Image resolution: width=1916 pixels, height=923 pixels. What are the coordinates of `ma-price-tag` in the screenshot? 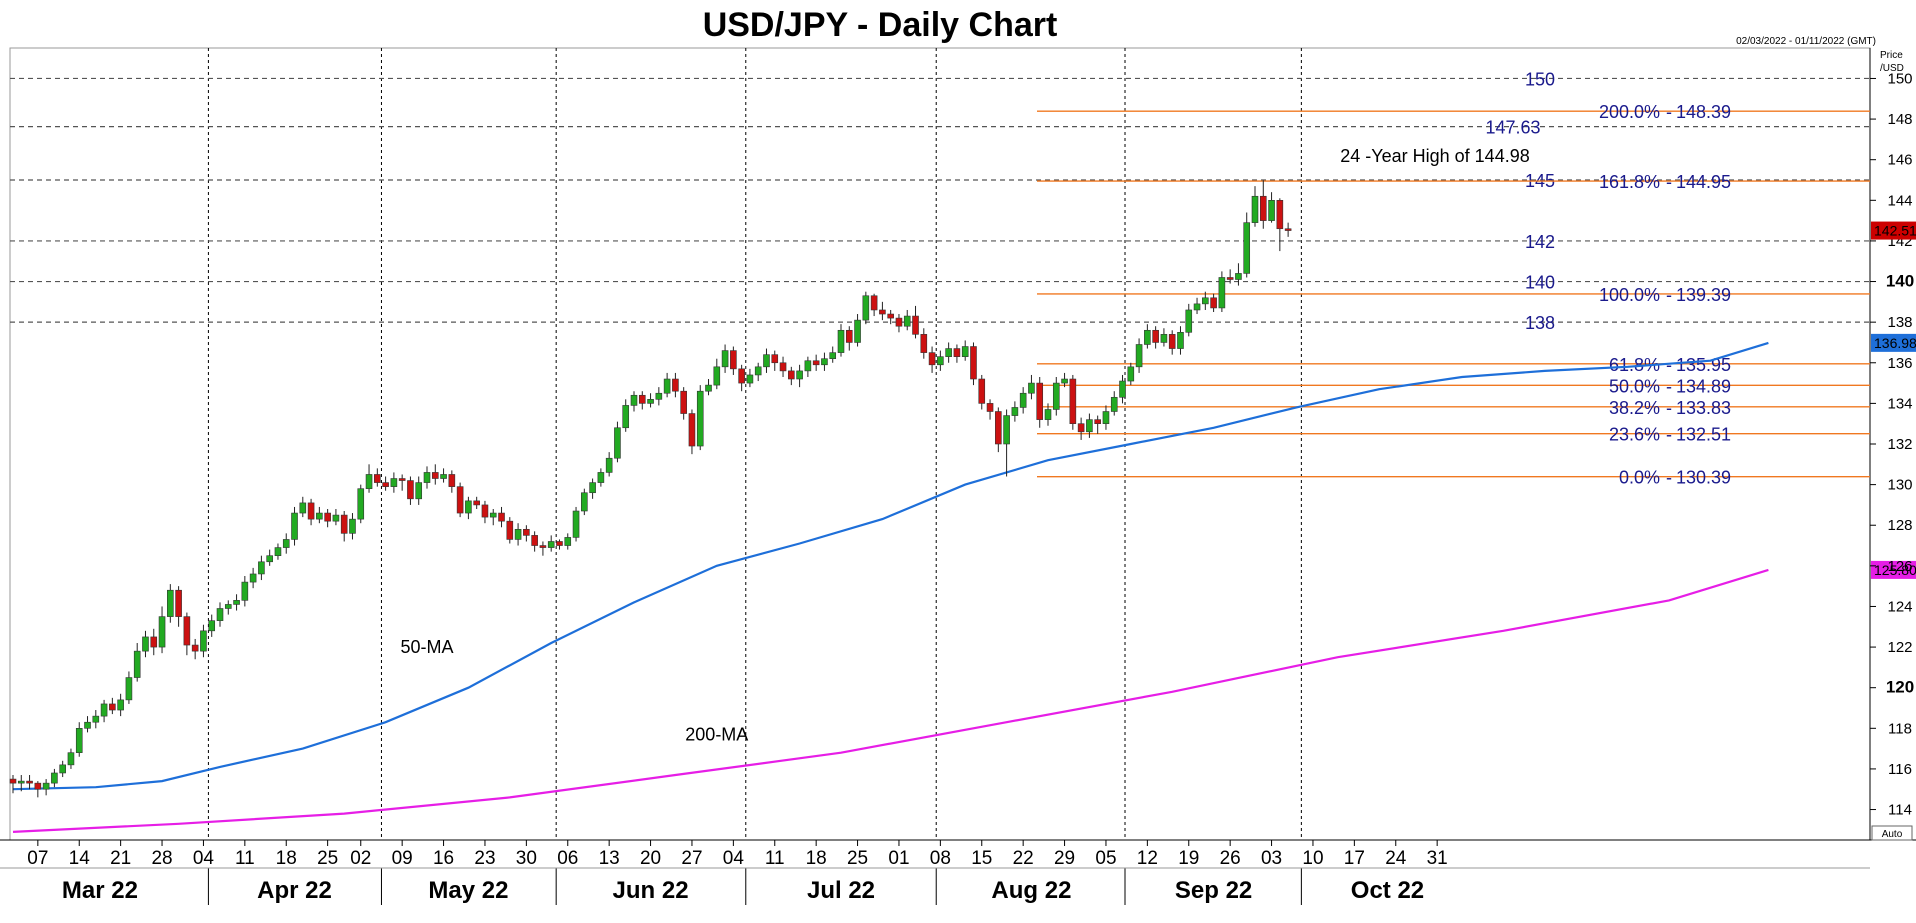 It's located at (1893, 342).